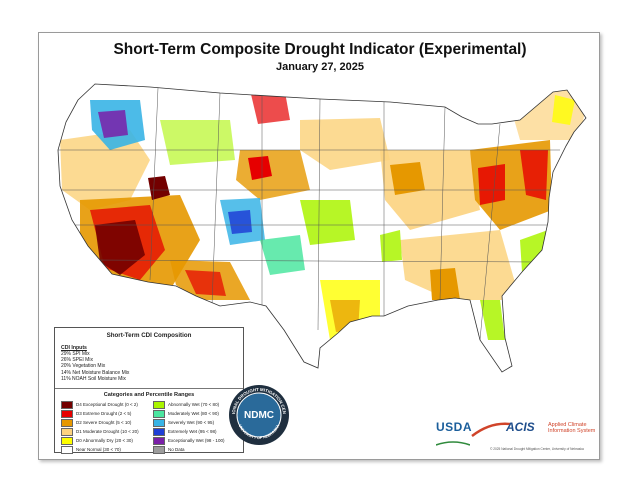 This screenshot has width=640, height=492. Describe the element at coordinates (96, 414) in the screenshot. I see `legend-item-d3: D3 Extreme Drought (2 < 5)` at that location.